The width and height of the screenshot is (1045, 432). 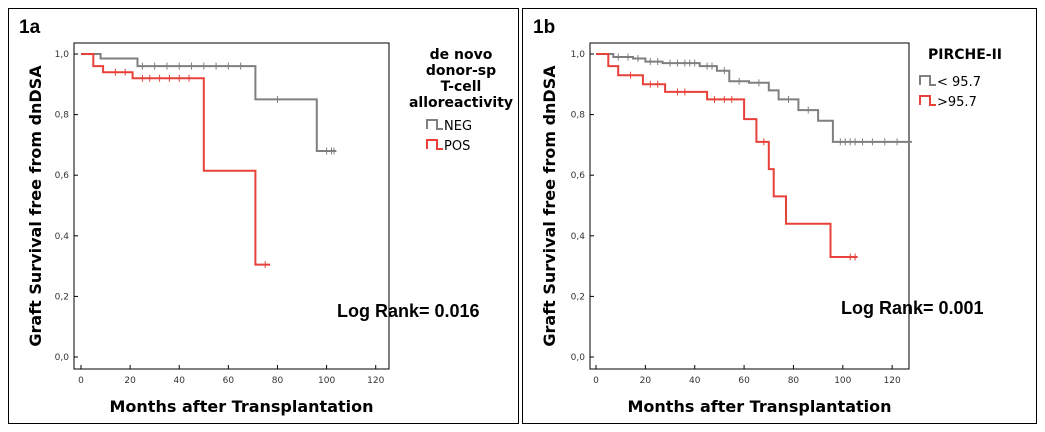 What do you see at coordinates (965, 55) in the screenshot?
I see `legend-title-line: PIRCHE-II` at bounding box center [965, 55].